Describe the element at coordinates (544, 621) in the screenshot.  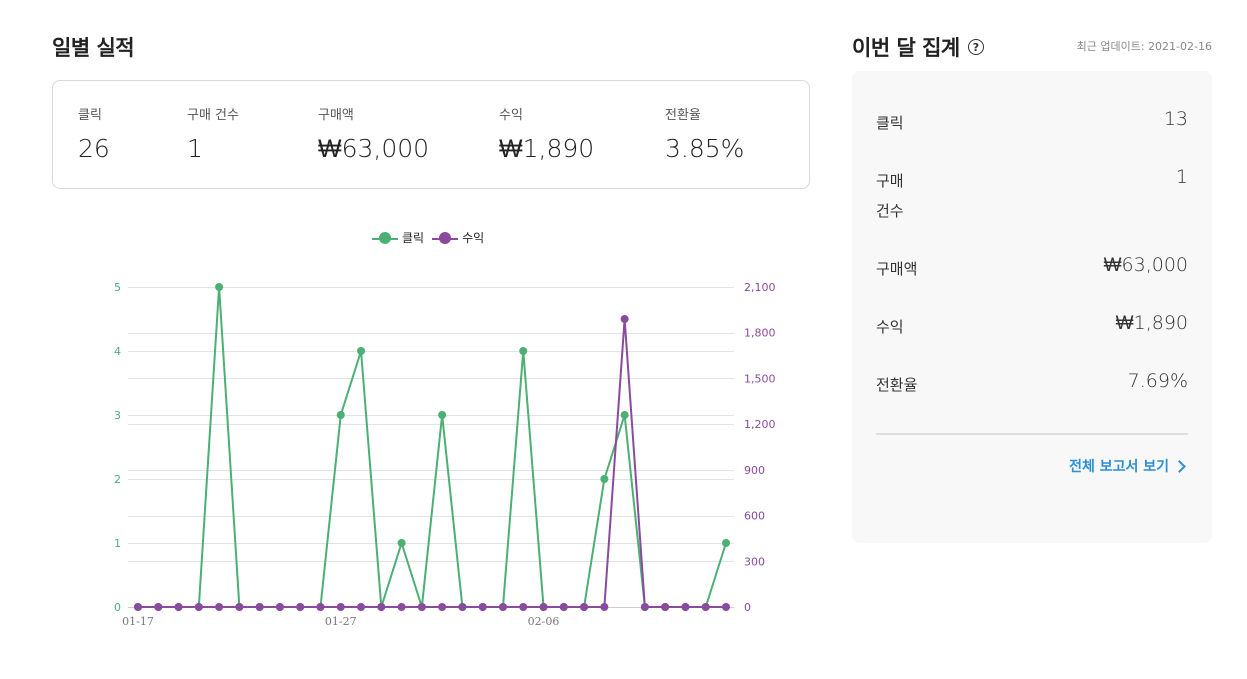
I see `x-tick-label: 02-06` at that location.